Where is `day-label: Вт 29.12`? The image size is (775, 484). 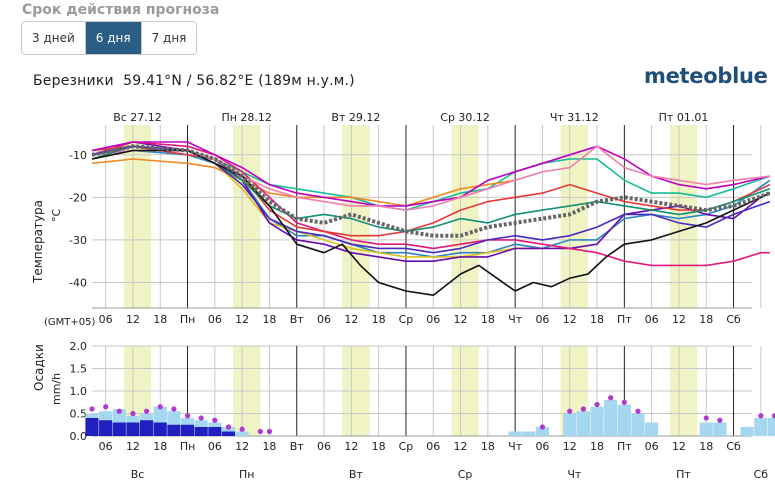
day-label: Вт 29.12 is located at coordinates (355, 117).